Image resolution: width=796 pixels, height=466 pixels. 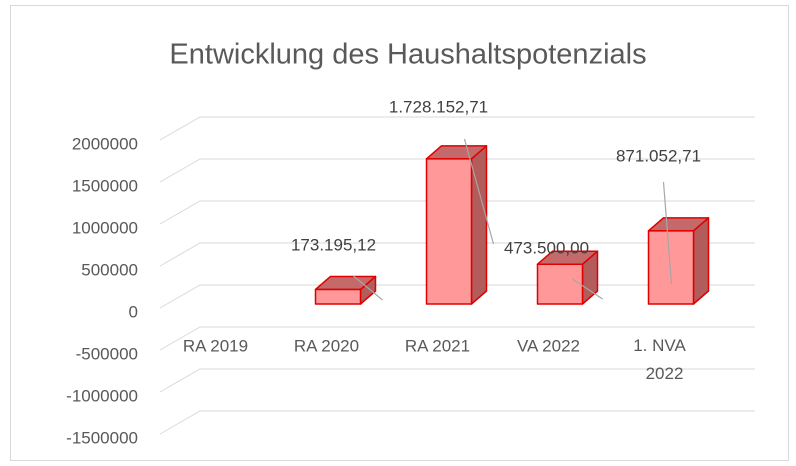 What do you see at coordinates (658, 155) in the screenshot?
I see `value-label: 871.052,71` at bounding box center [658, 155].